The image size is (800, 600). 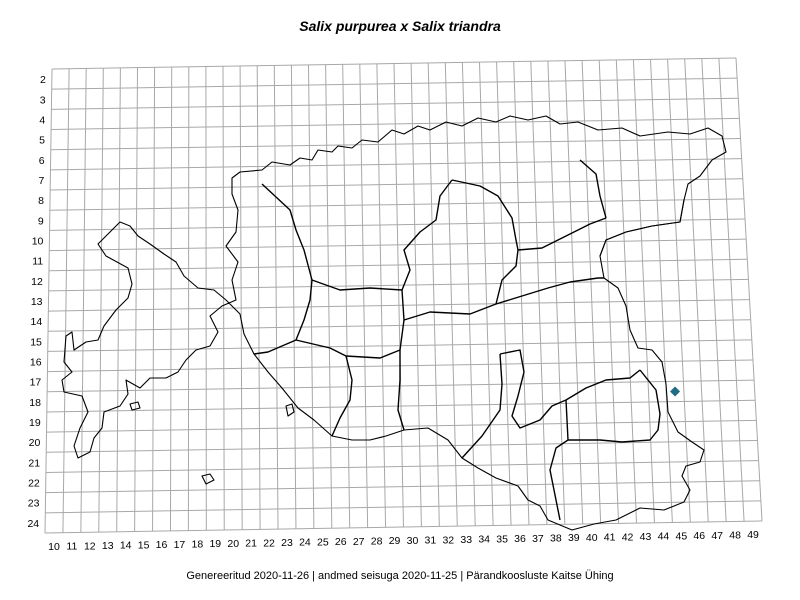 I want to click on row-label: 9, so click(x=41, y=221).